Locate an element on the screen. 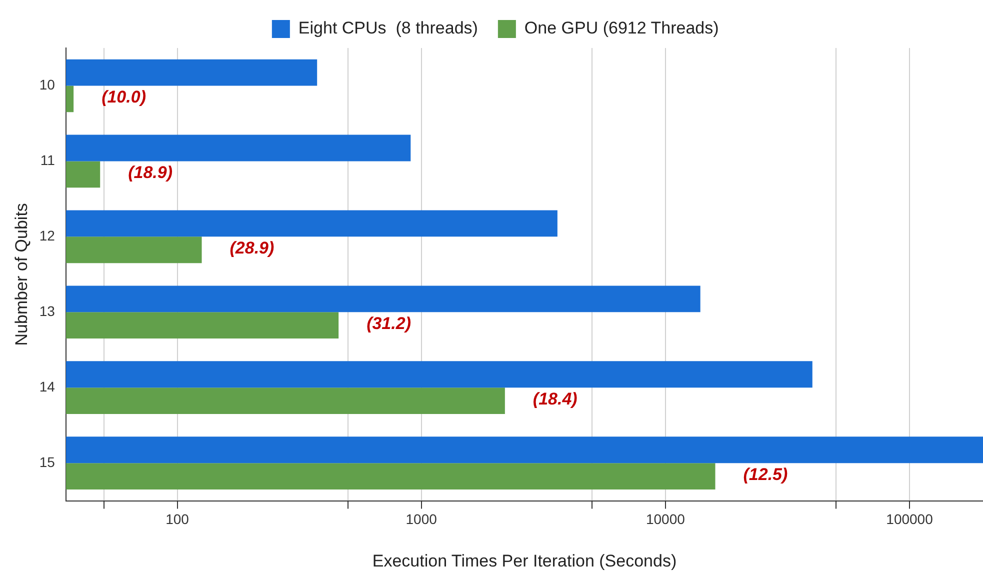 The width and height of the screenshot is (983, 584). y-axis-title: Nubmber of Qubits is located at coordinates (21, 274).